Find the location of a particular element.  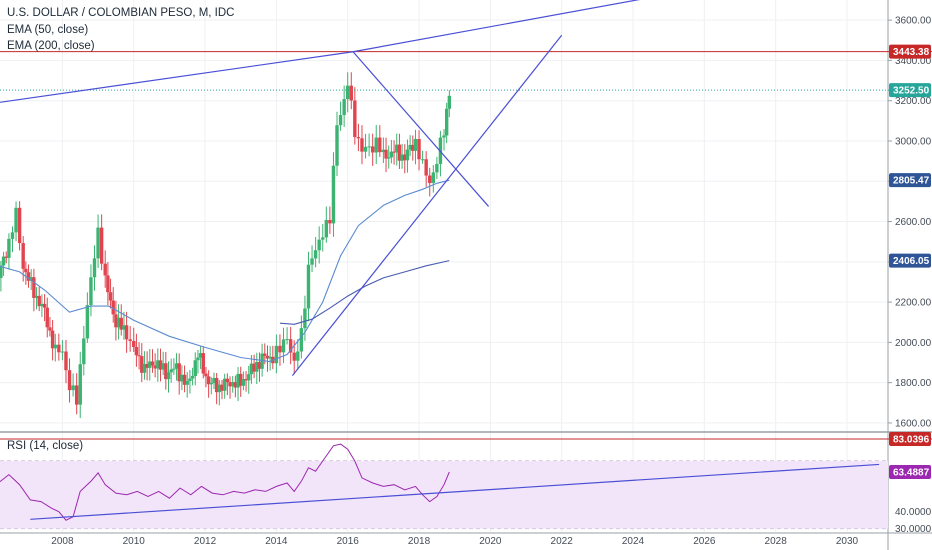

price-tag-label: 3252.50 is located at coordinates (911, 91).